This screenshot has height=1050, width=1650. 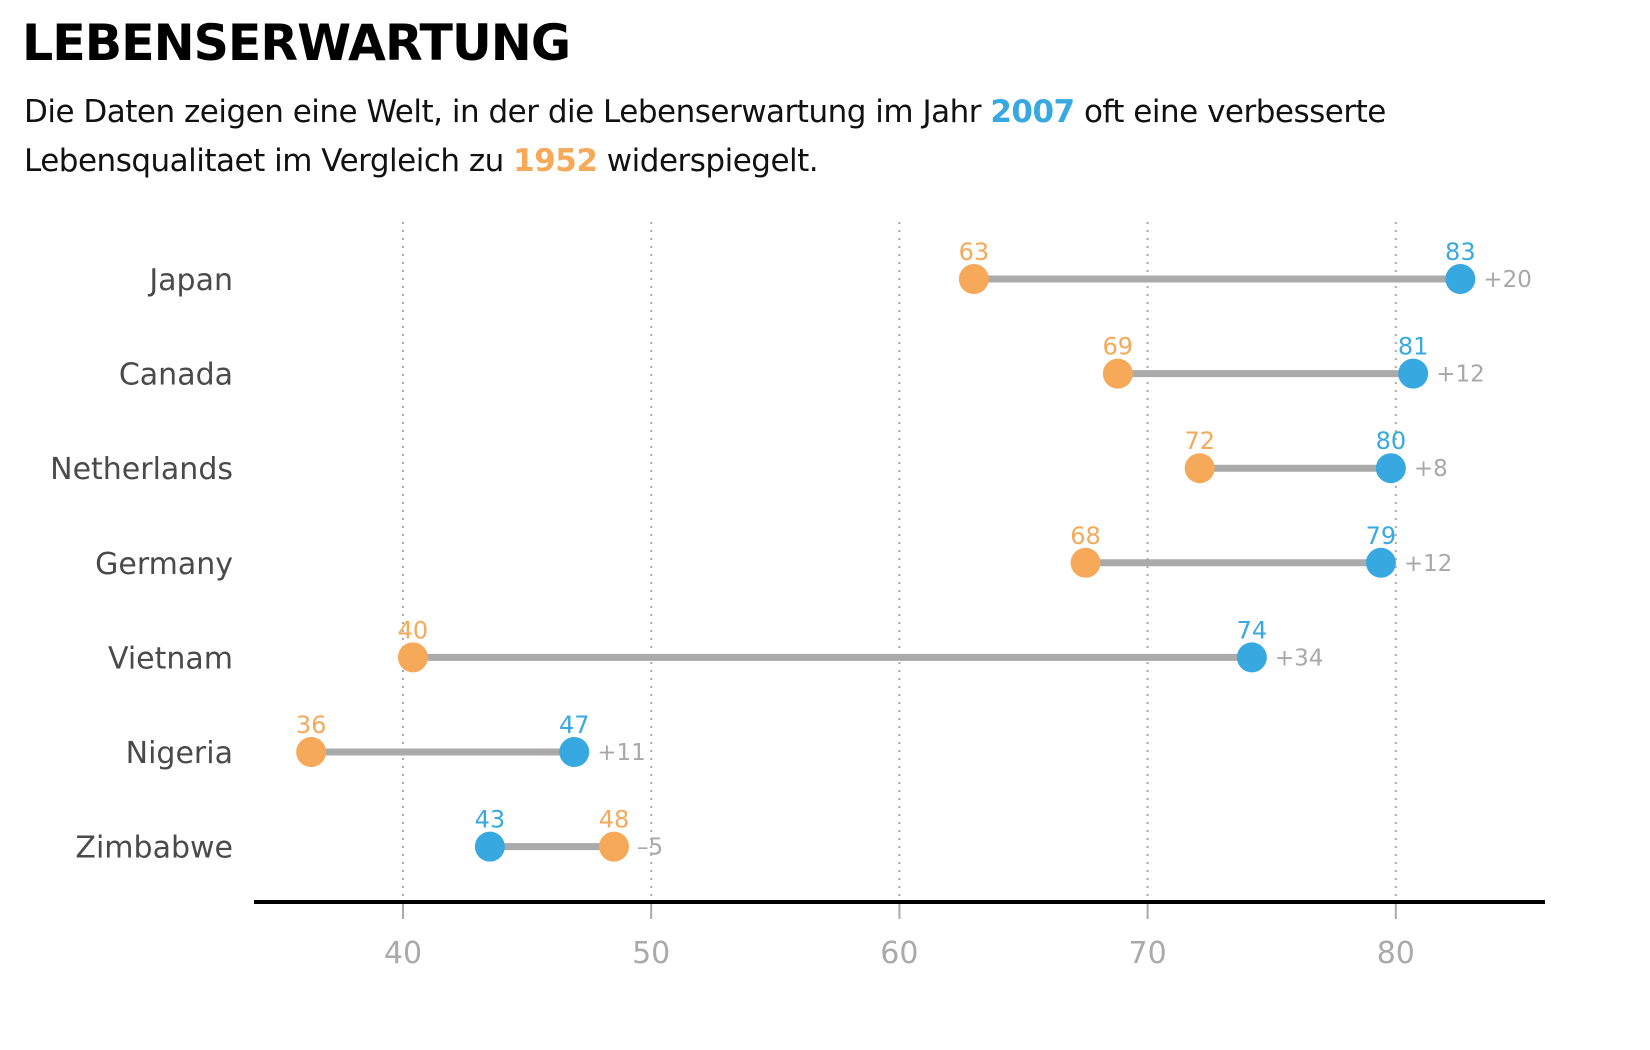 What do you see at coordinates (773, 552) in the screenshot?
I see `row-germany: Germany 68 79 +12` at bounding box center [773, 552].